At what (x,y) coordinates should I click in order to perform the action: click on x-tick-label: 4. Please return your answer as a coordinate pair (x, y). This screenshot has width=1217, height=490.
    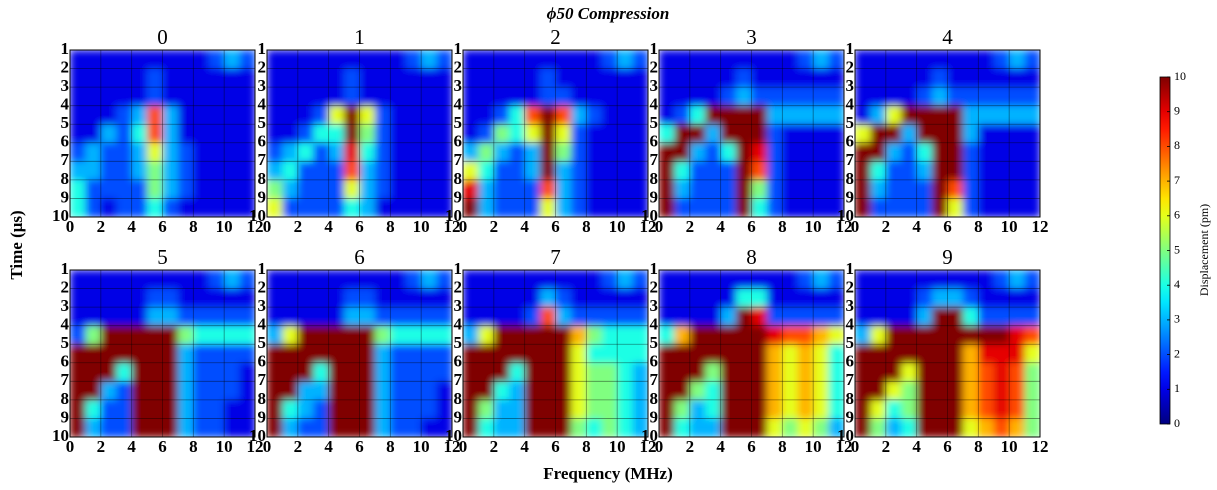
    Looking at the image, I should click on (328, 446).